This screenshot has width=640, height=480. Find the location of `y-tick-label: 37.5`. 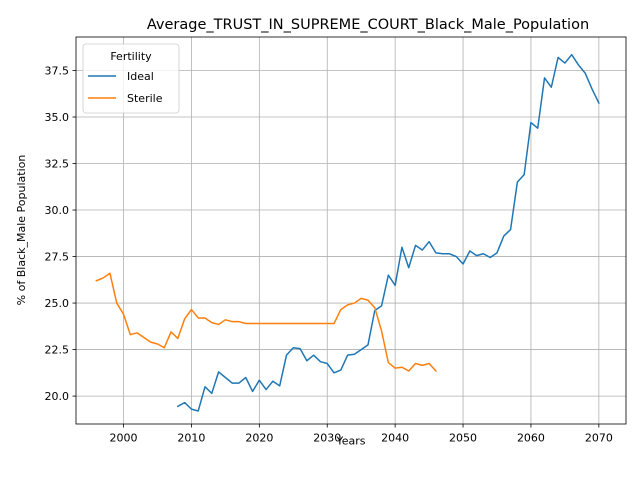

y-tick-label: 37.5 is located at coordinates (57, 70).